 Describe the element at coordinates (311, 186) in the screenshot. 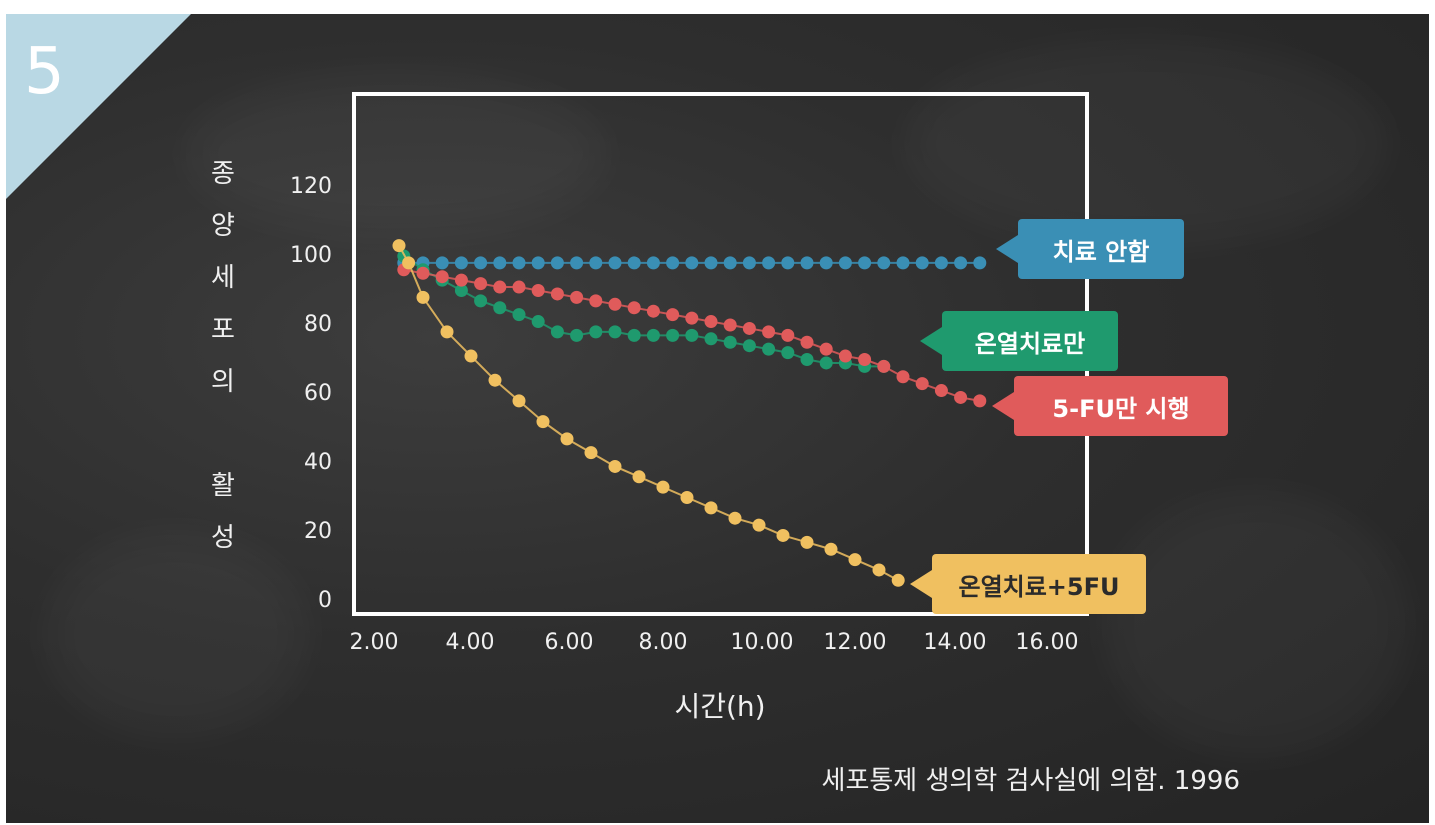

I see `y-tick-label: 120` at that location.